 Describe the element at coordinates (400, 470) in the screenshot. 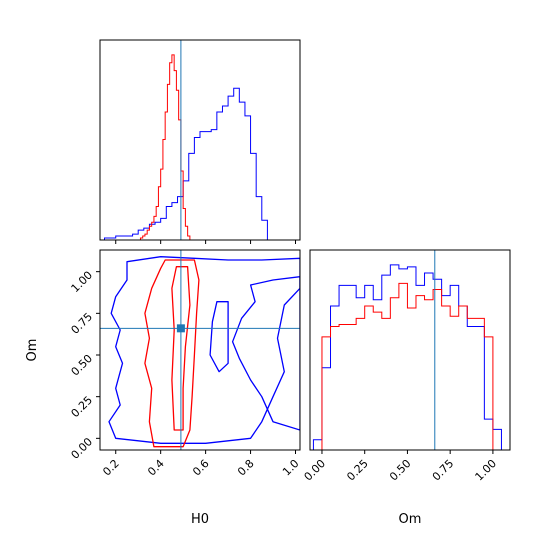

I see `om-hist-xtick-label-2: 0.50` at that location.